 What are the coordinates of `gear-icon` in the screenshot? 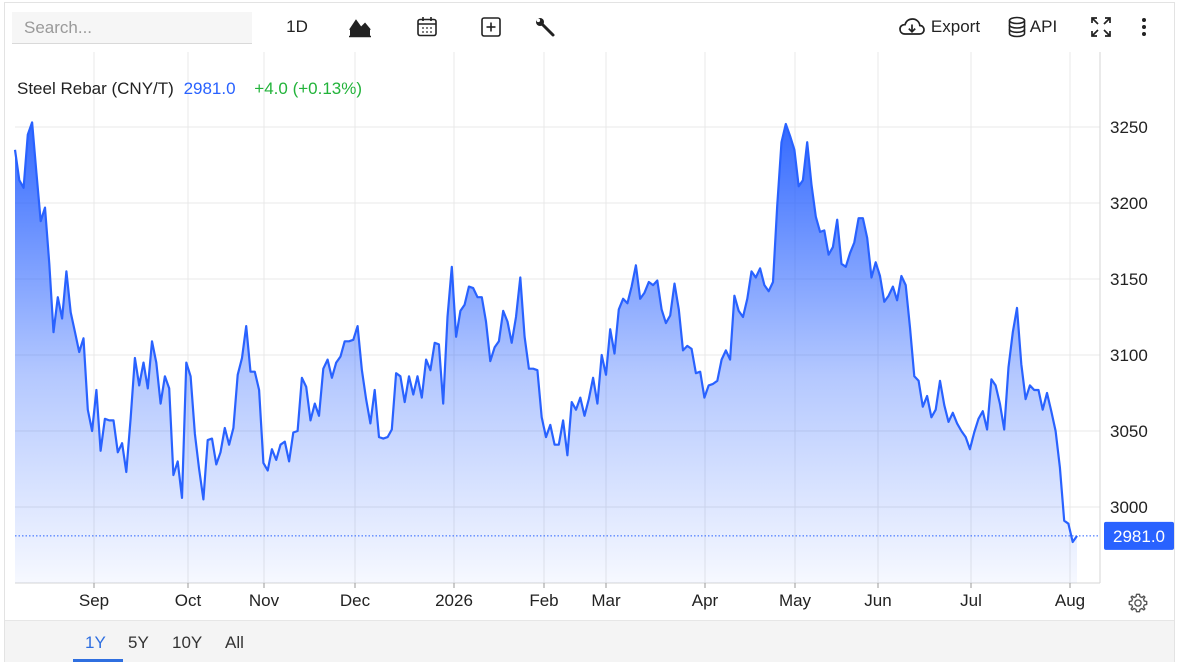 It's located at (1138, 603).